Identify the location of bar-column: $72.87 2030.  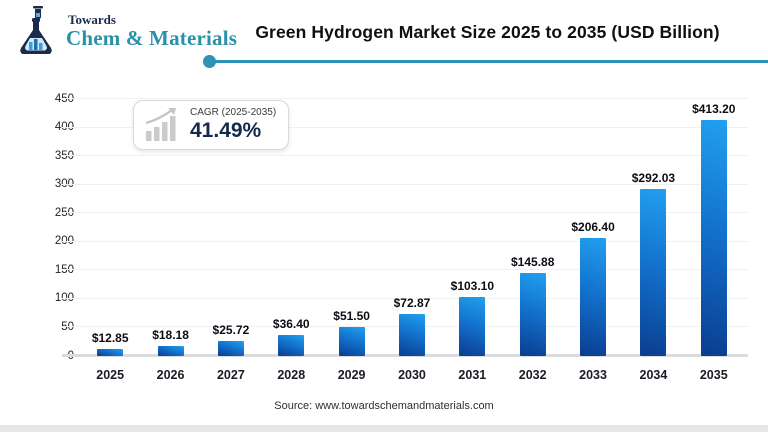
(412, 240).